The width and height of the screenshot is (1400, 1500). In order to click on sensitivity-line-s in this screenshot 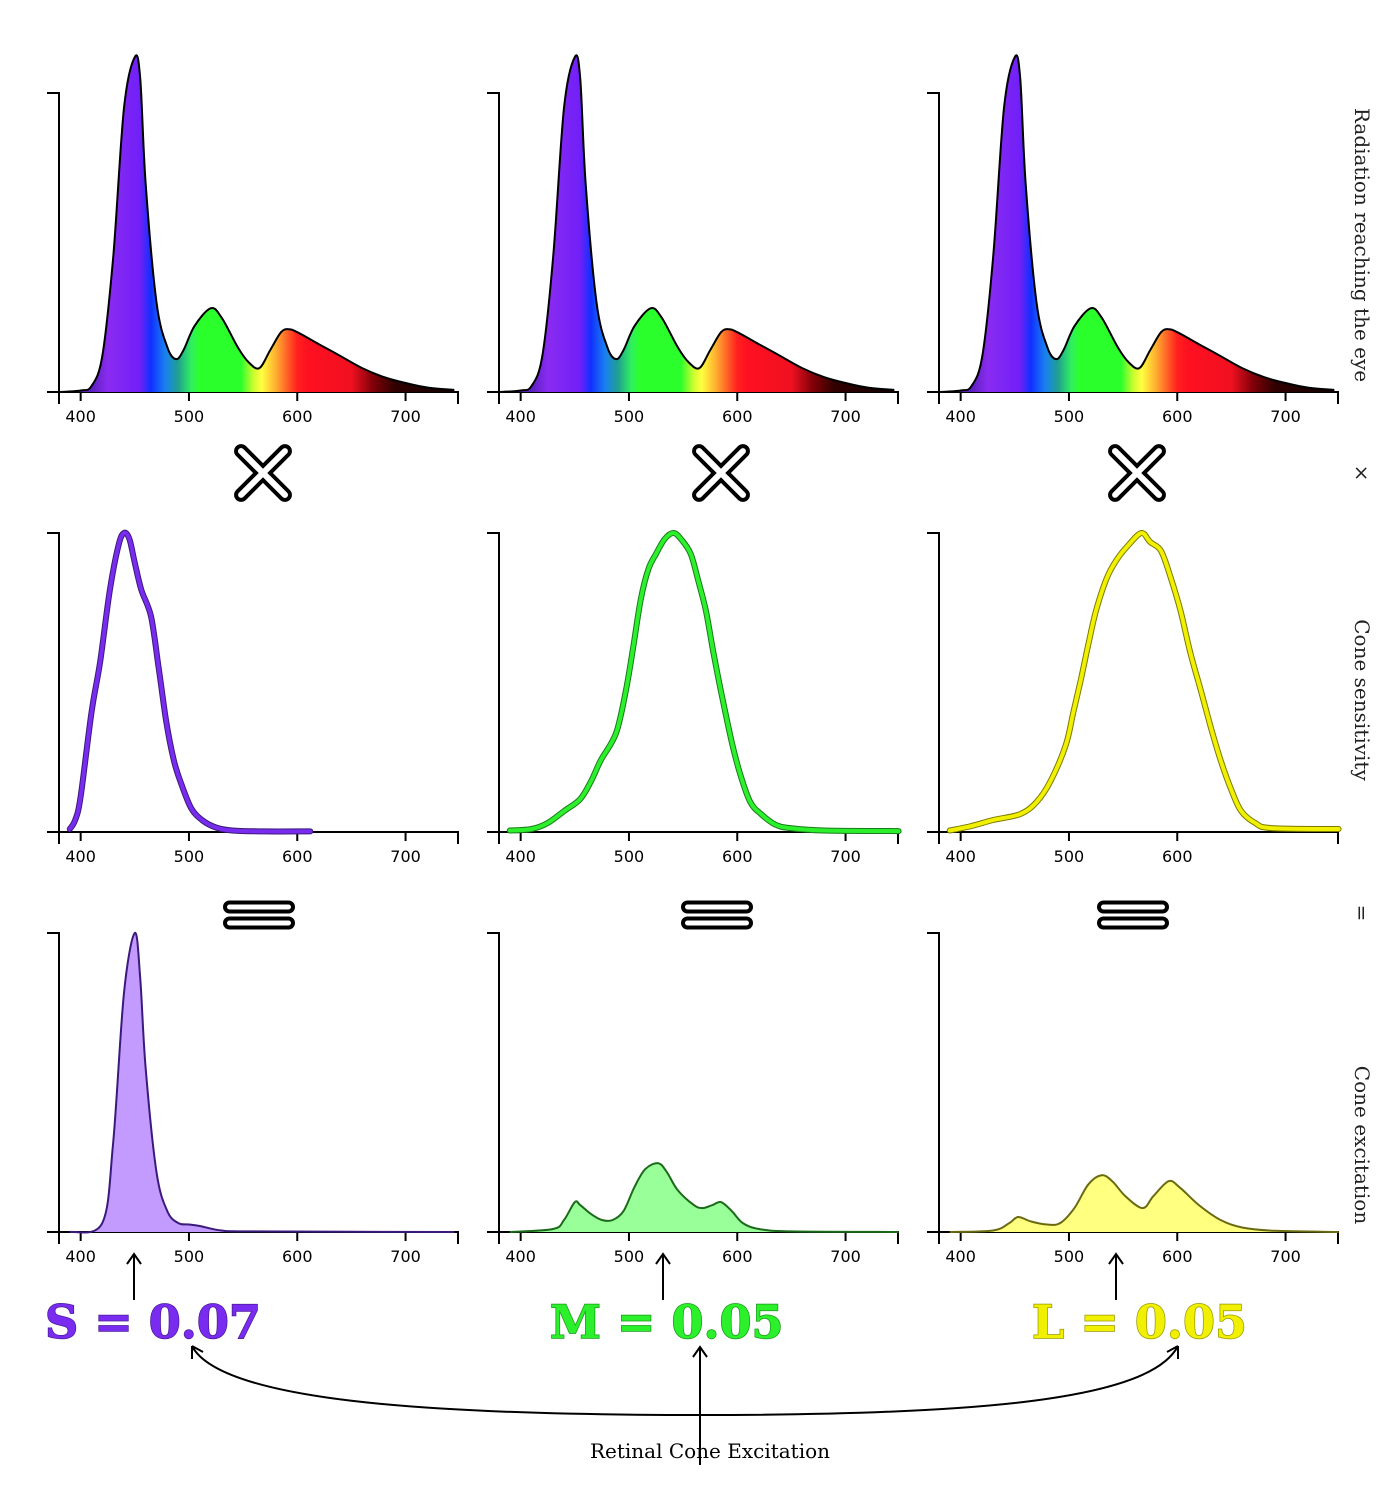, I will do `click(190, 682)`.